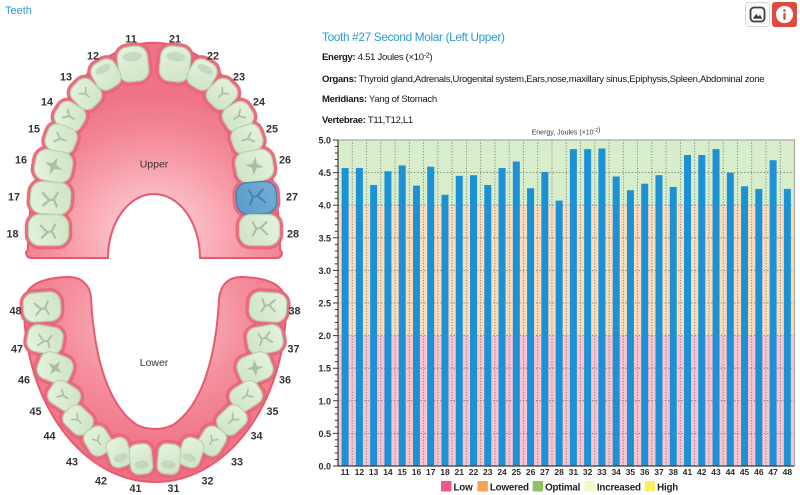  What do you see at coordinates (324, 304) in the screenshot?
I see `svg-text: 2.5` at bounding box center [324, 304].